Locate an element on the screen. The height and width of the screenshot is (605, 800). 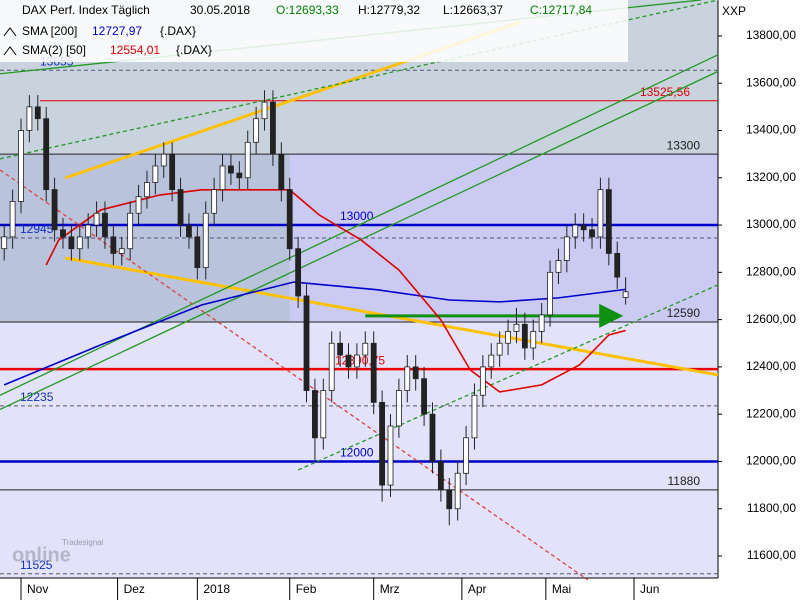
y-tick-label: 12400,00 is located at coordinates (771, 366).